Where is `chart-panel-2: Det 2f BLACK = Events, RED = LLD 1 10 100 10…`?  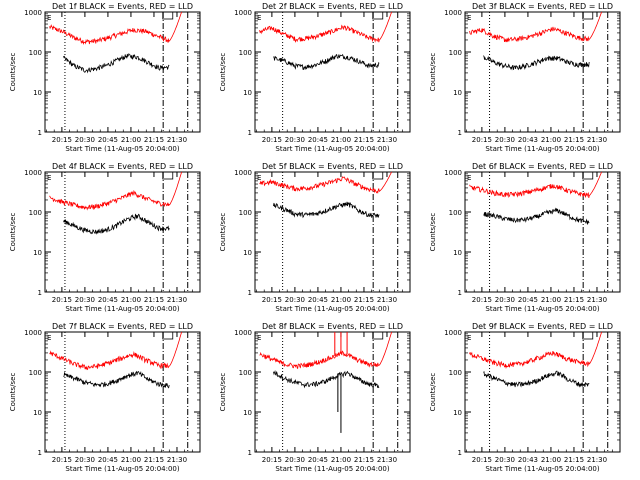 chart-panel-2: Det 2f BLACK = Events, RED = LLD 1 10 100 10… is located at coordinates (315, 77).